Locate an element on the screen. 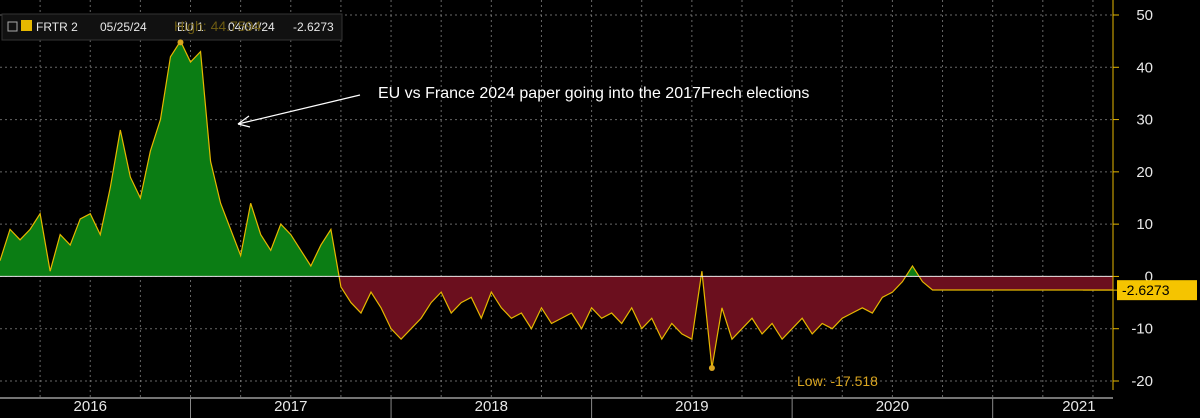 The image size is (1200, 418). last-value-box-bg is located at coordinates (1157, 290).